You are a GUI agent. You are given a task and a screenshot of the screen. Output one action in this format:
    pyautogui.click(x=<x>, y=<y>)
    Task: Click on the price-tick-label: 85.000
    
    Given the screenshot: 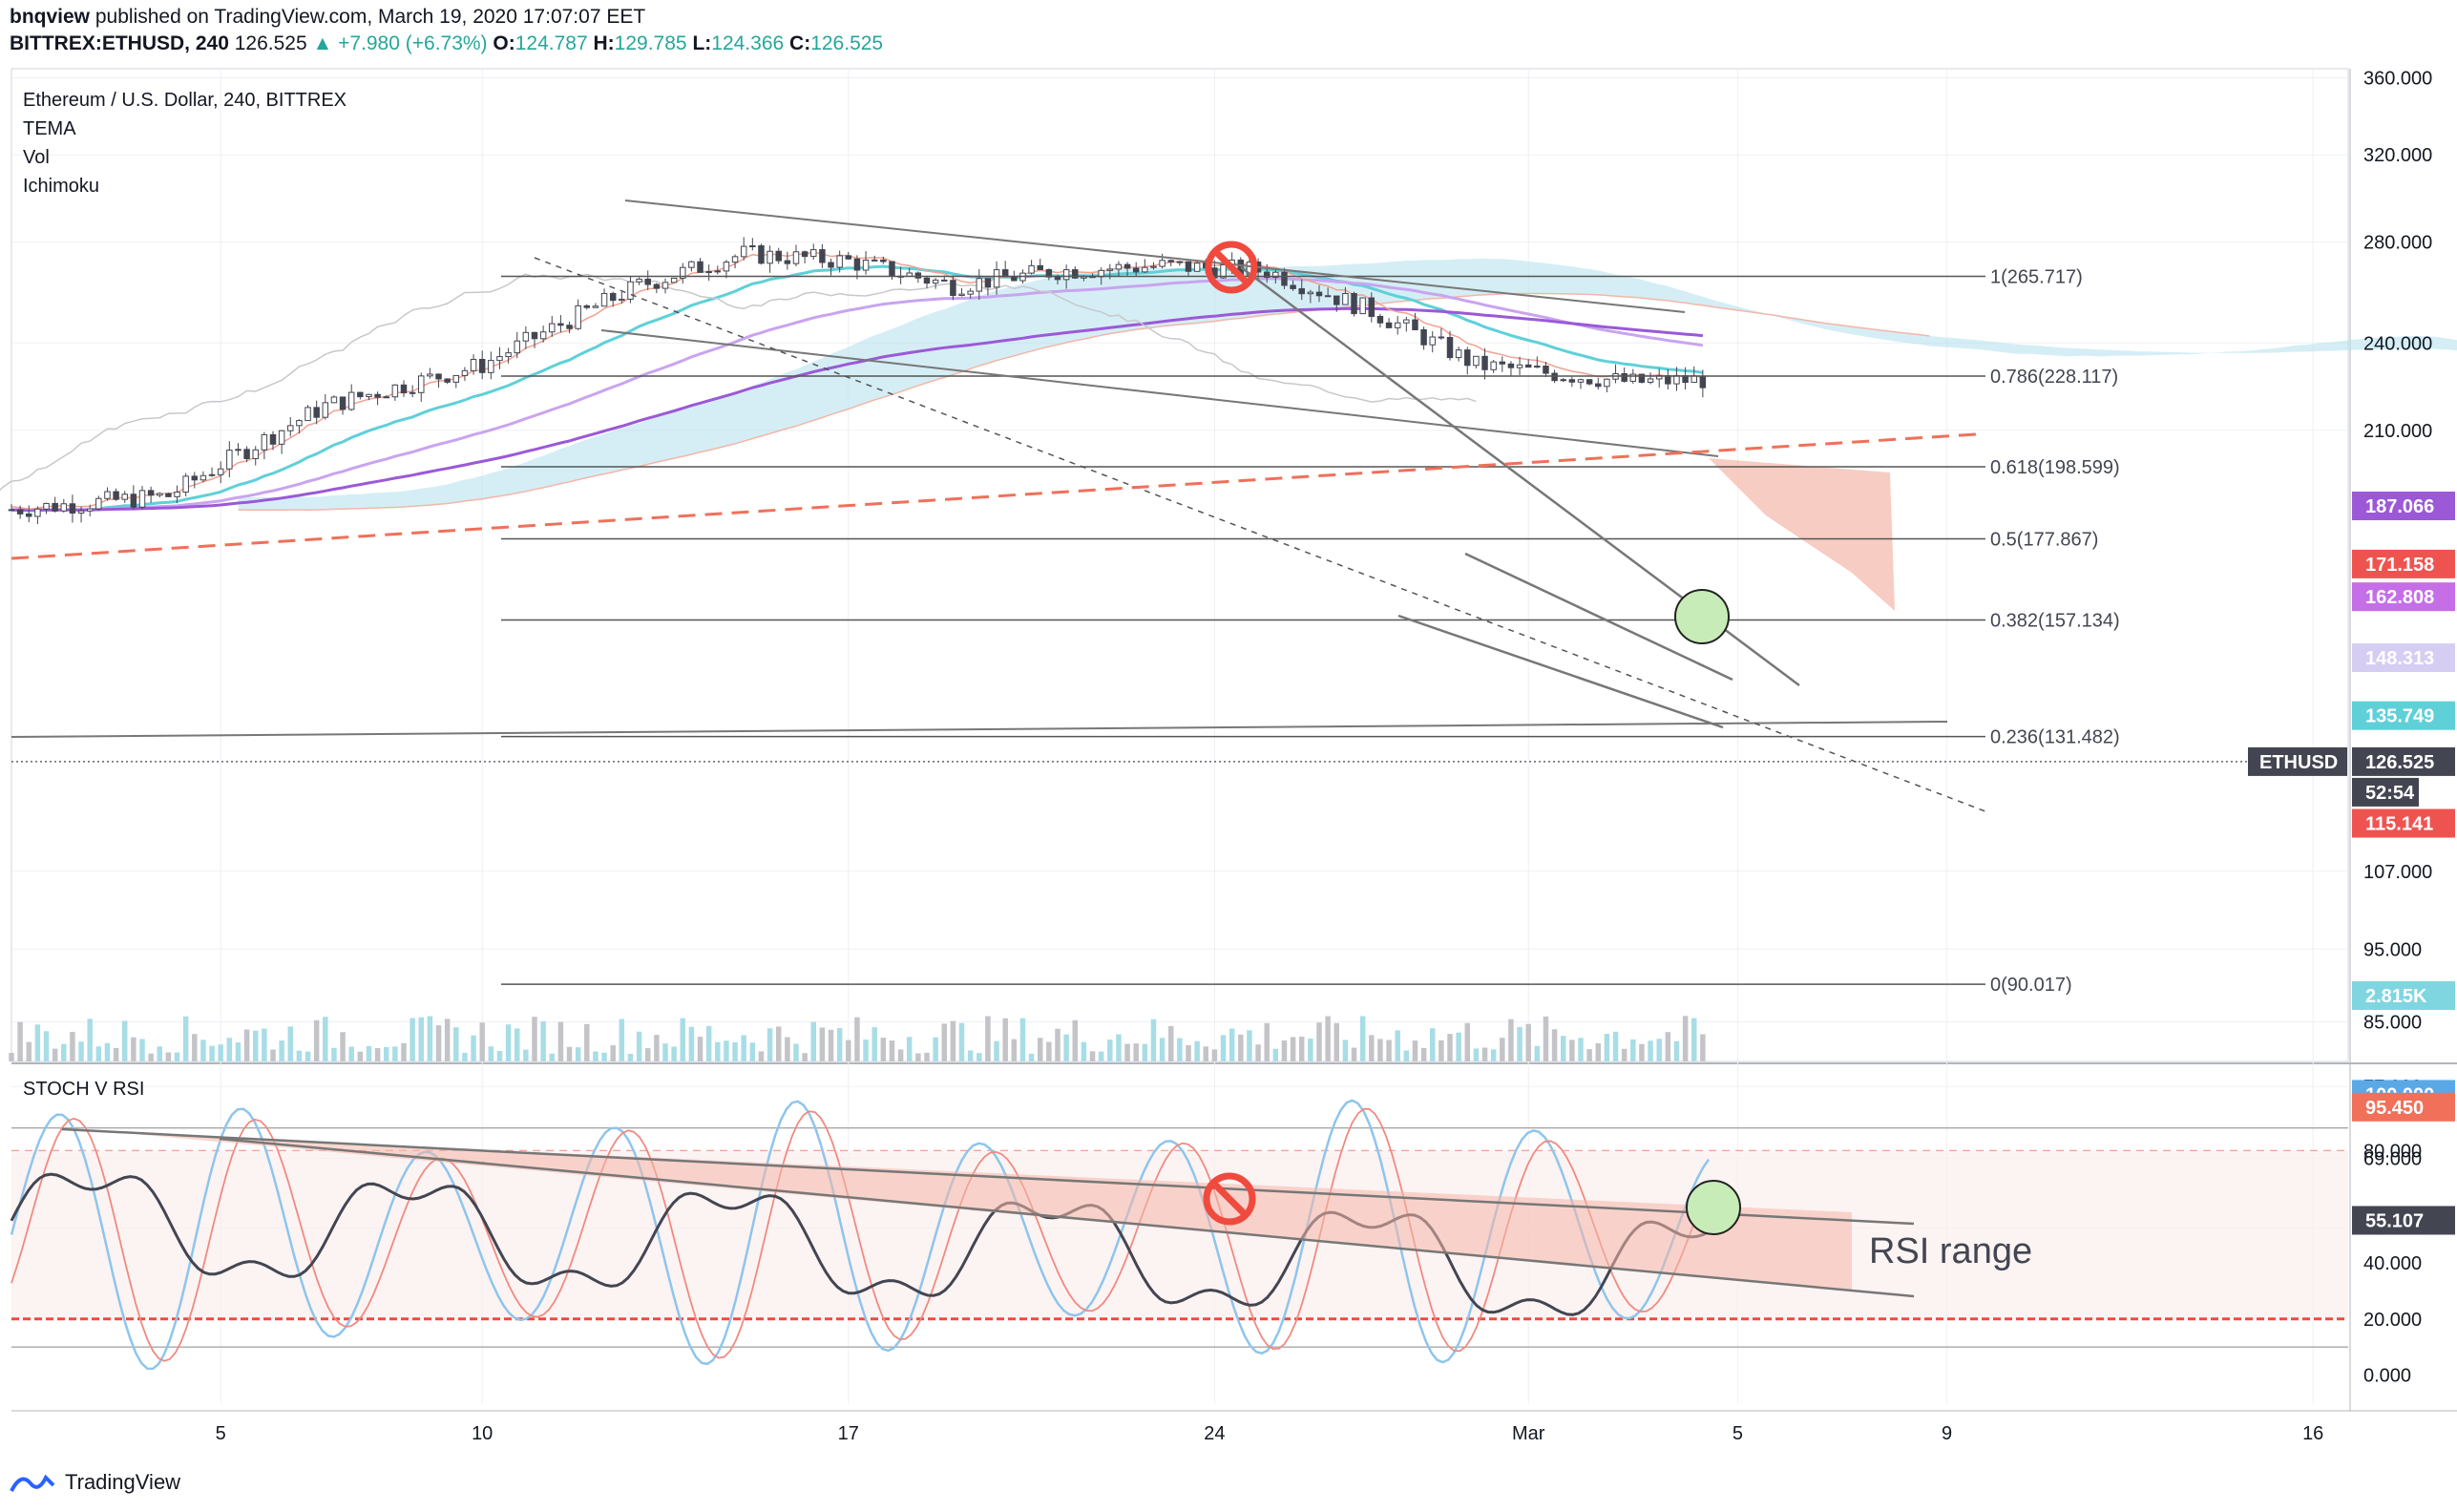 What is the action you would take?
    pyautogui.click(x=2392, y=1022)
    